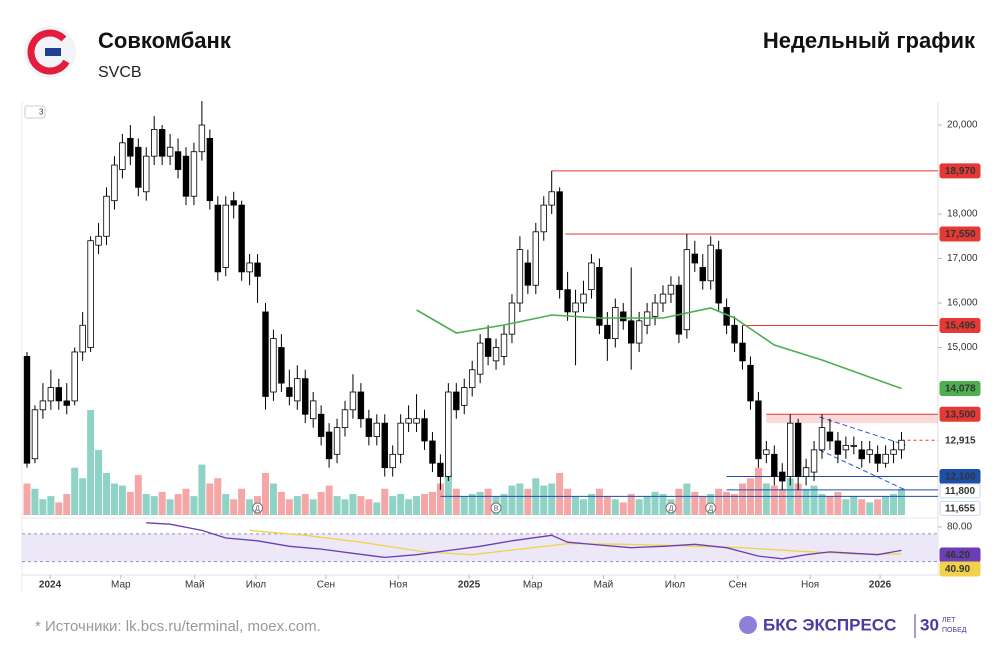  What do you see at coordinates (326, 585) in the screenshot?
I see `x-tick-label: Сен` at bounding box center [326, 585].